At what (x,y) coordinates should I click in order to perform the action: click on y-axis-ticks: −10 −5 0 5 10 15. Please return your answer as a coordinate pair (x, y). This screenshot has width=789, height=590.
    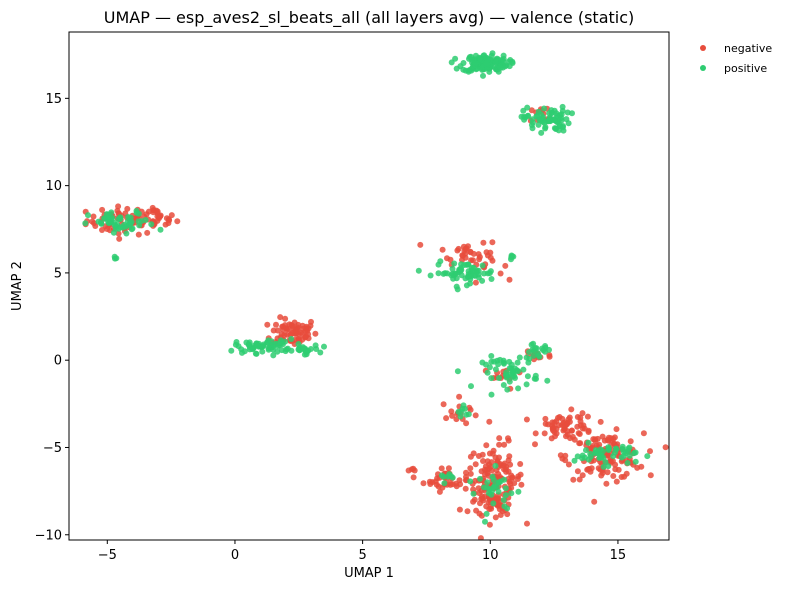
    Looking at the image, I should click on (52, 317).